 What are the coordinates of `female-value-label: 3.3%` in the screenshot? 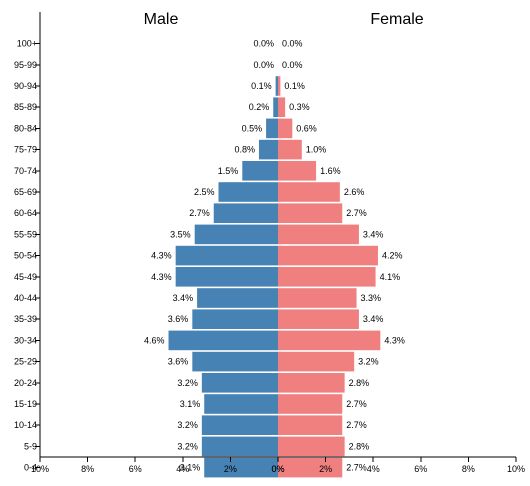 It's located at (371, 298).